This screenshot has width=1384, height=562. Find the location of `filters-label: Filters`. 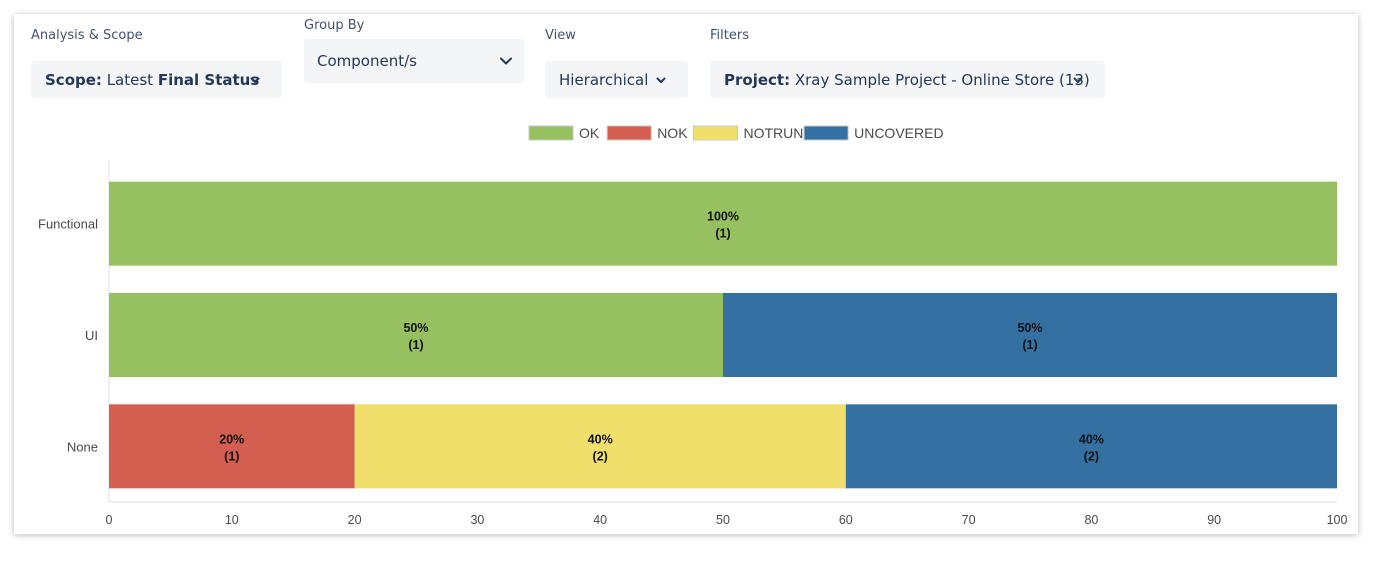

filters-label: Filters is located at coordinates (729, 35).